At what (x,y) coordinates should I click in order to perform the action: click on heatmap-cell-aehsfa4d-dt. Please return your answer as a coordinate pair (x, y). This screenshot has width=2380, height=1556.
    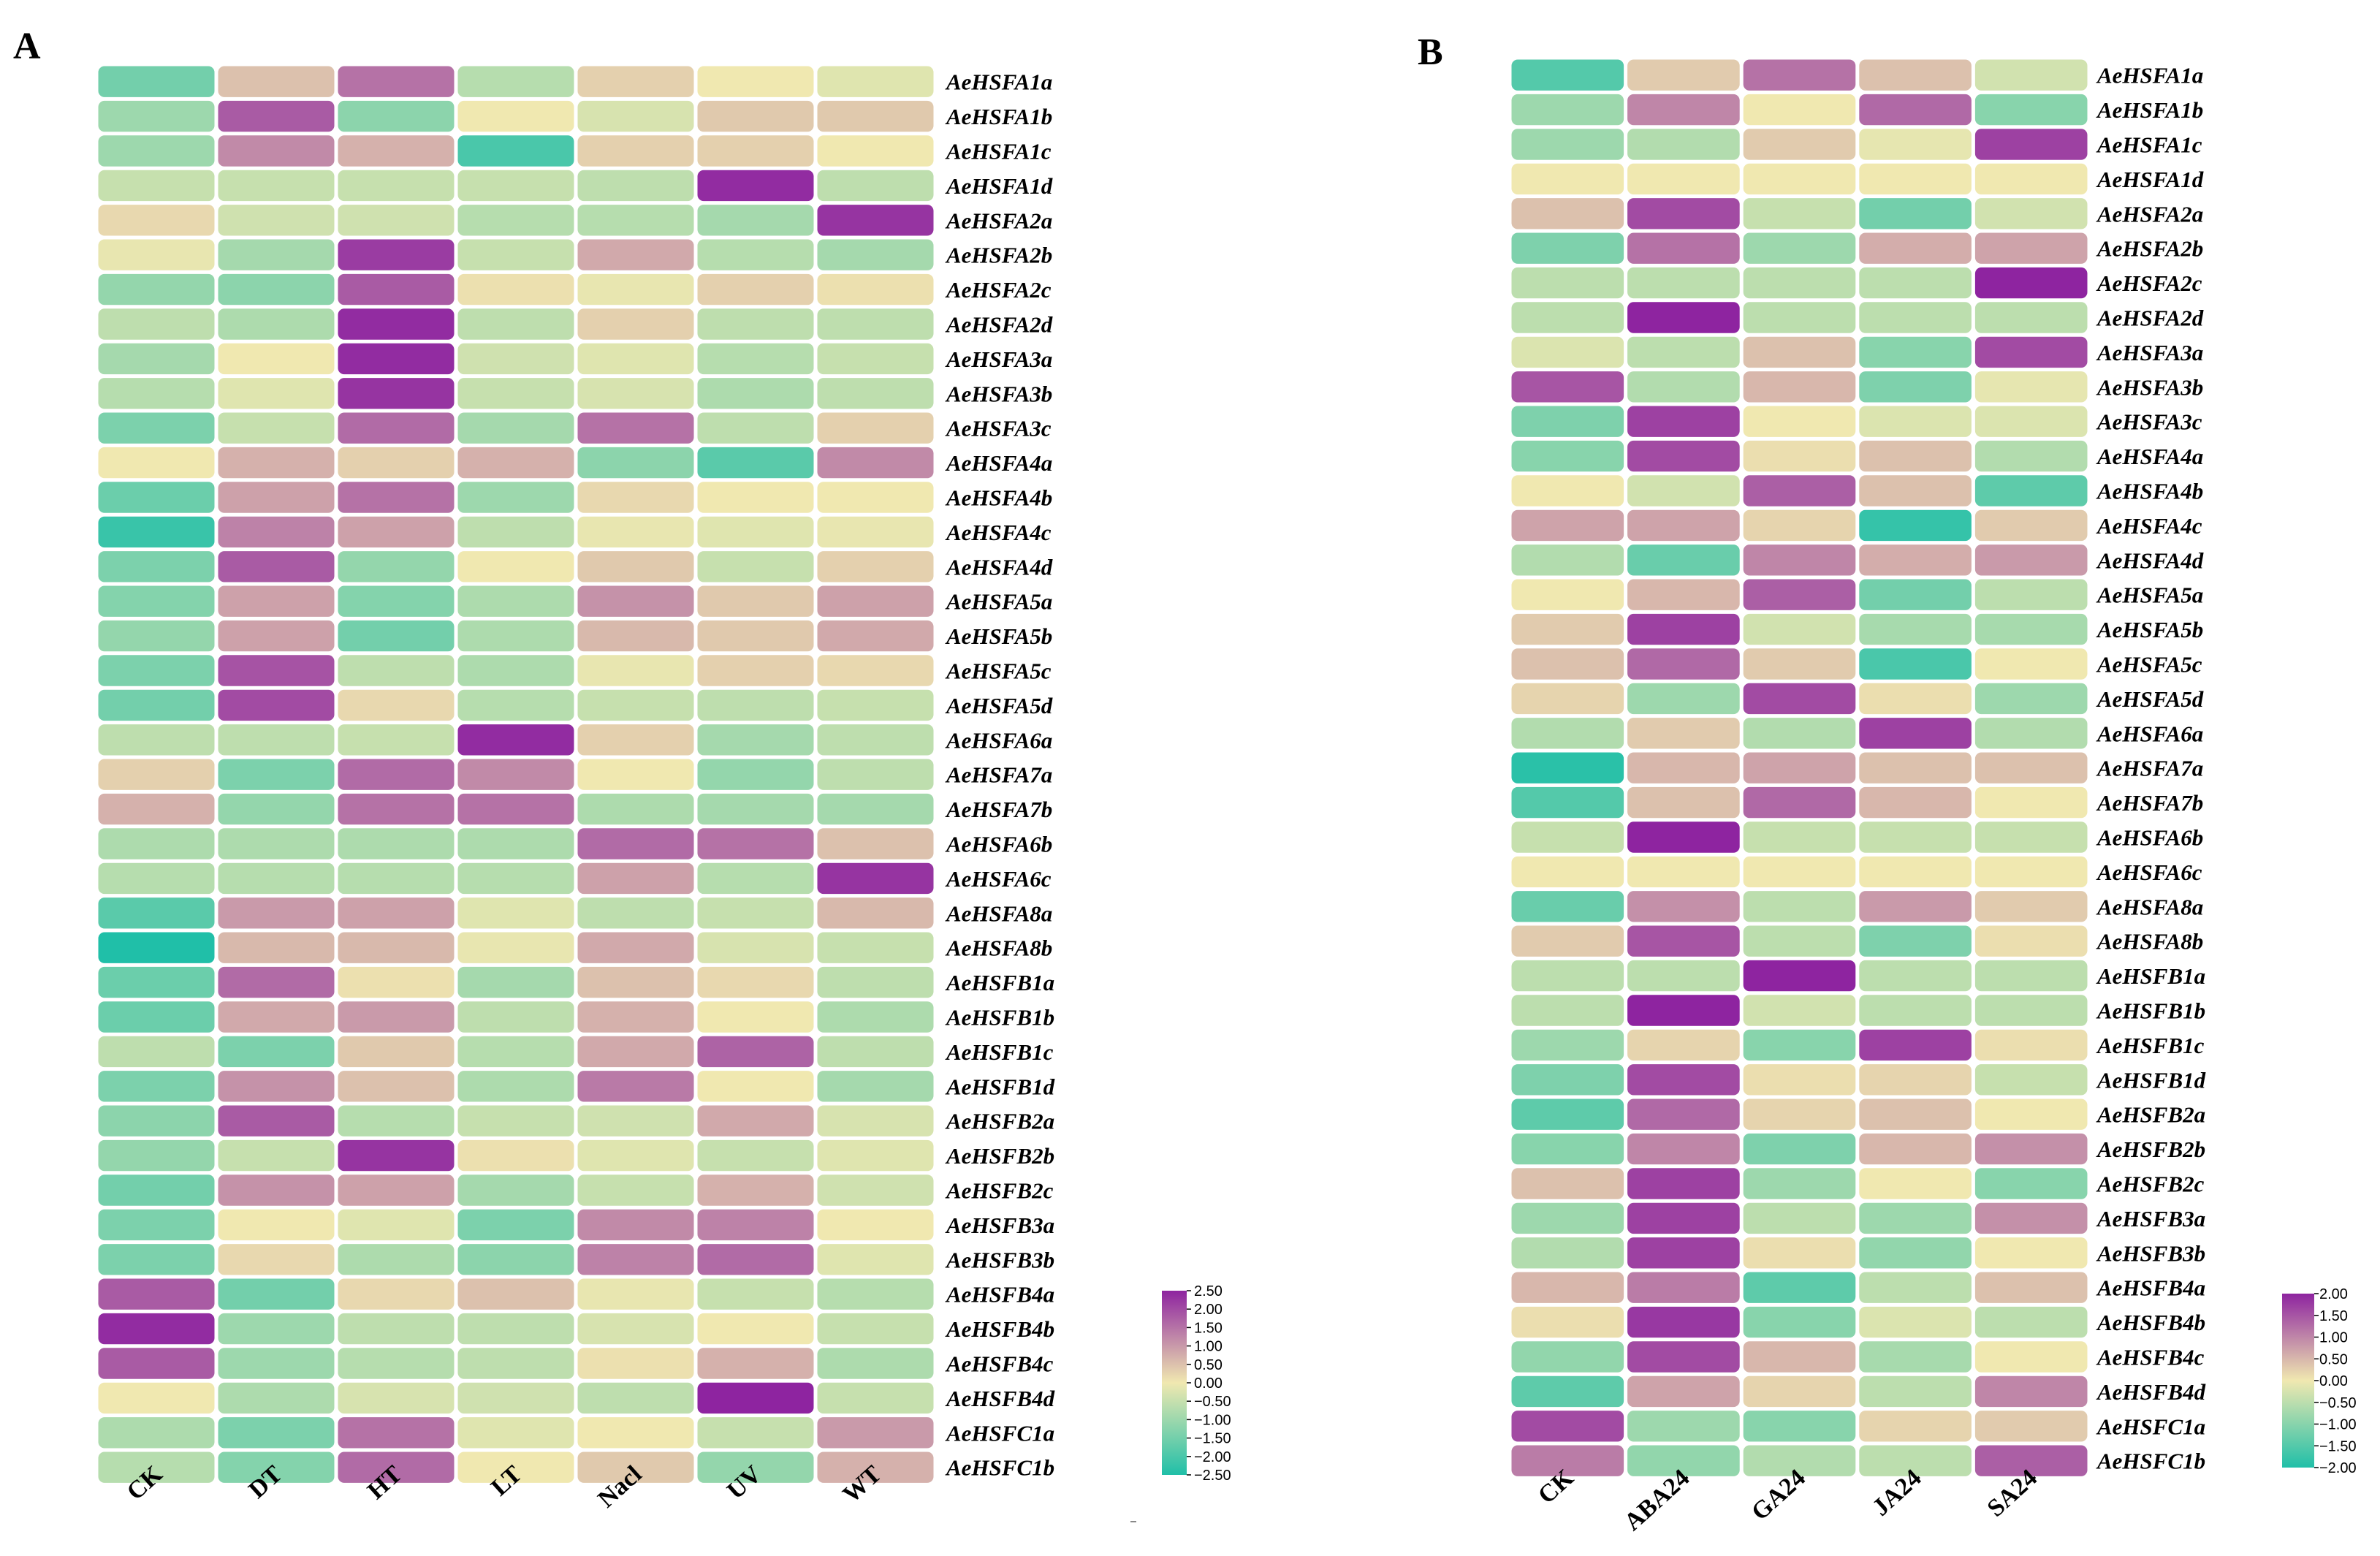
    Looking at the image, I should click on (276, 567).